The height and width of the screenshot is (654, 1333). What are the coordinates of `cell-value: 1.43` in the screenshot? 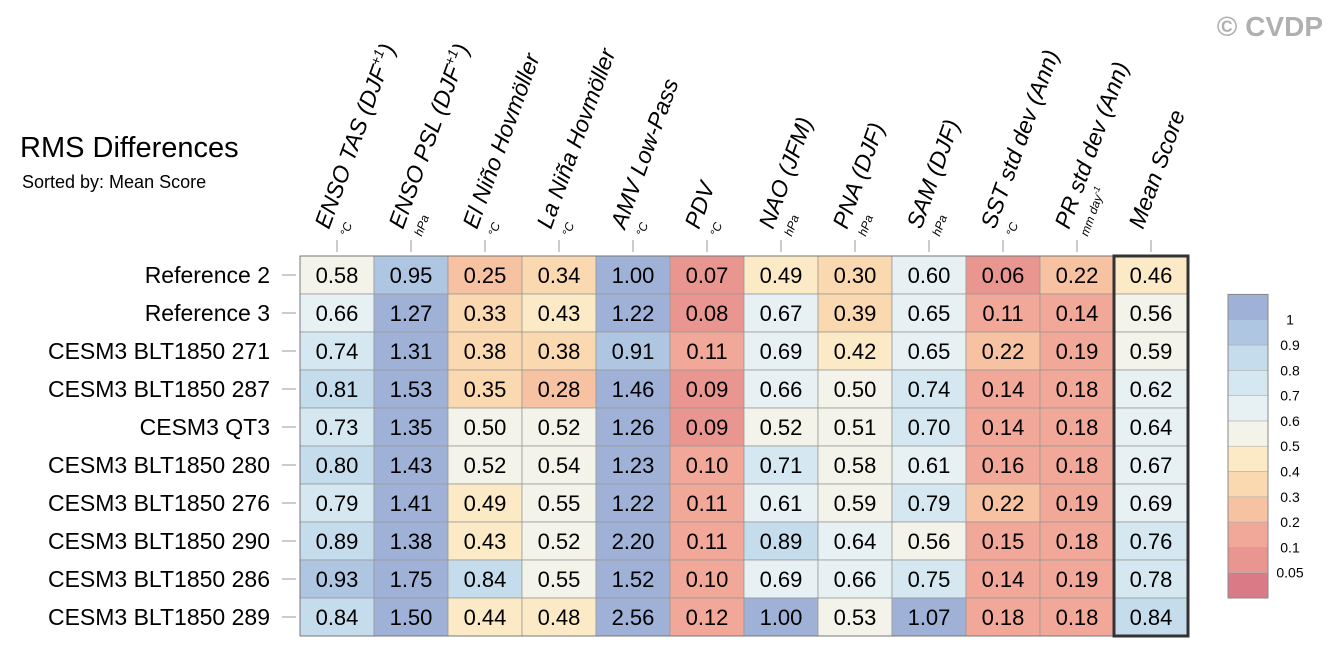 It's located at (411, 465).